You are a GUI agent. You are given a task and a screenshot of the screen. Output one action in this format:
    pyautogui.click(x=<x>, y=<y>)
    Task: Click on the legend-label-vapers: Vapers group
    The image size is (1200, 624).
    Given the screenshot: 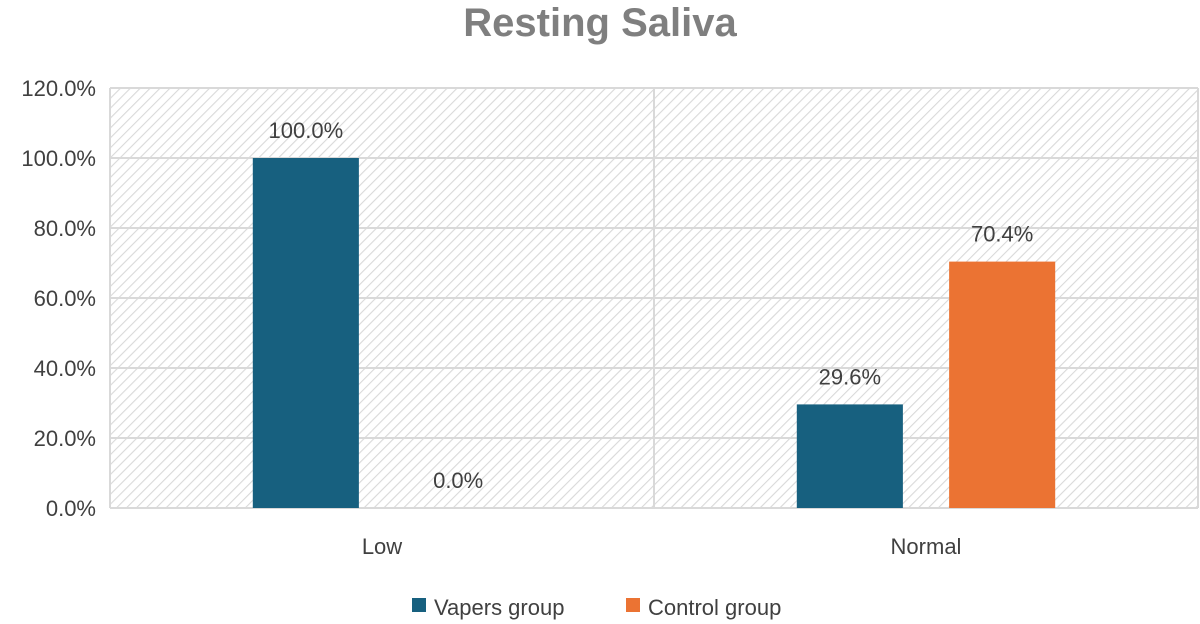 What is the action you would take?
    pyautogui.click(x=499, y=607)
    